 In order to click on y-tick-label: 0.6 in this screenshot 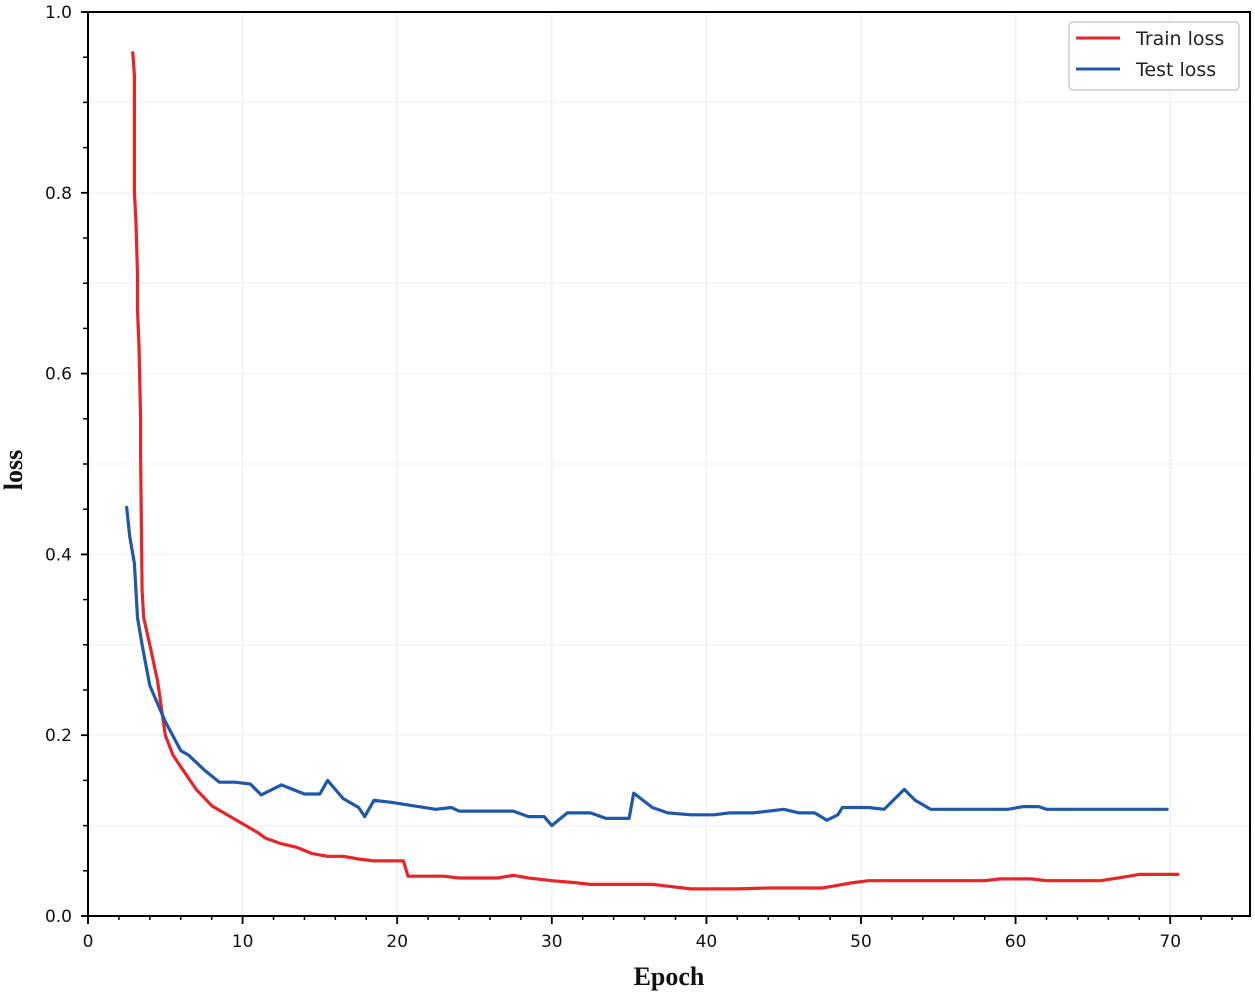, I will do `click(58, 375)`.